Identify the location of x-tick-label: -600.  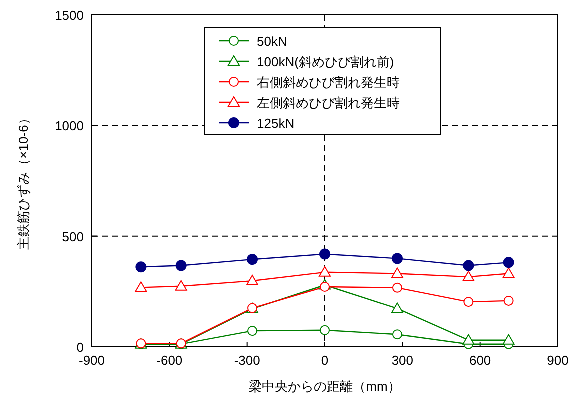
(169, 360).